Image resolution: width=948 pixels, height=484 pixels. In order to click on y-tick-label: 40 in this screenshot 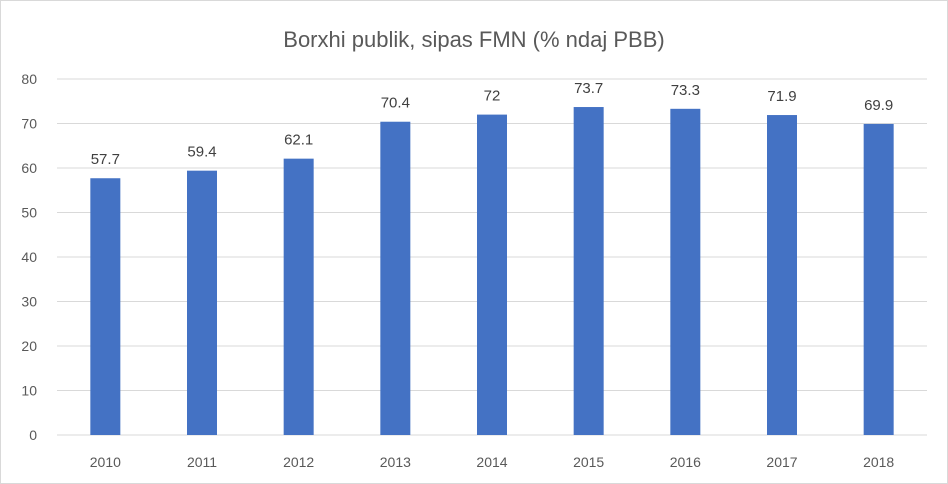, I will do `click(29, 257)`.